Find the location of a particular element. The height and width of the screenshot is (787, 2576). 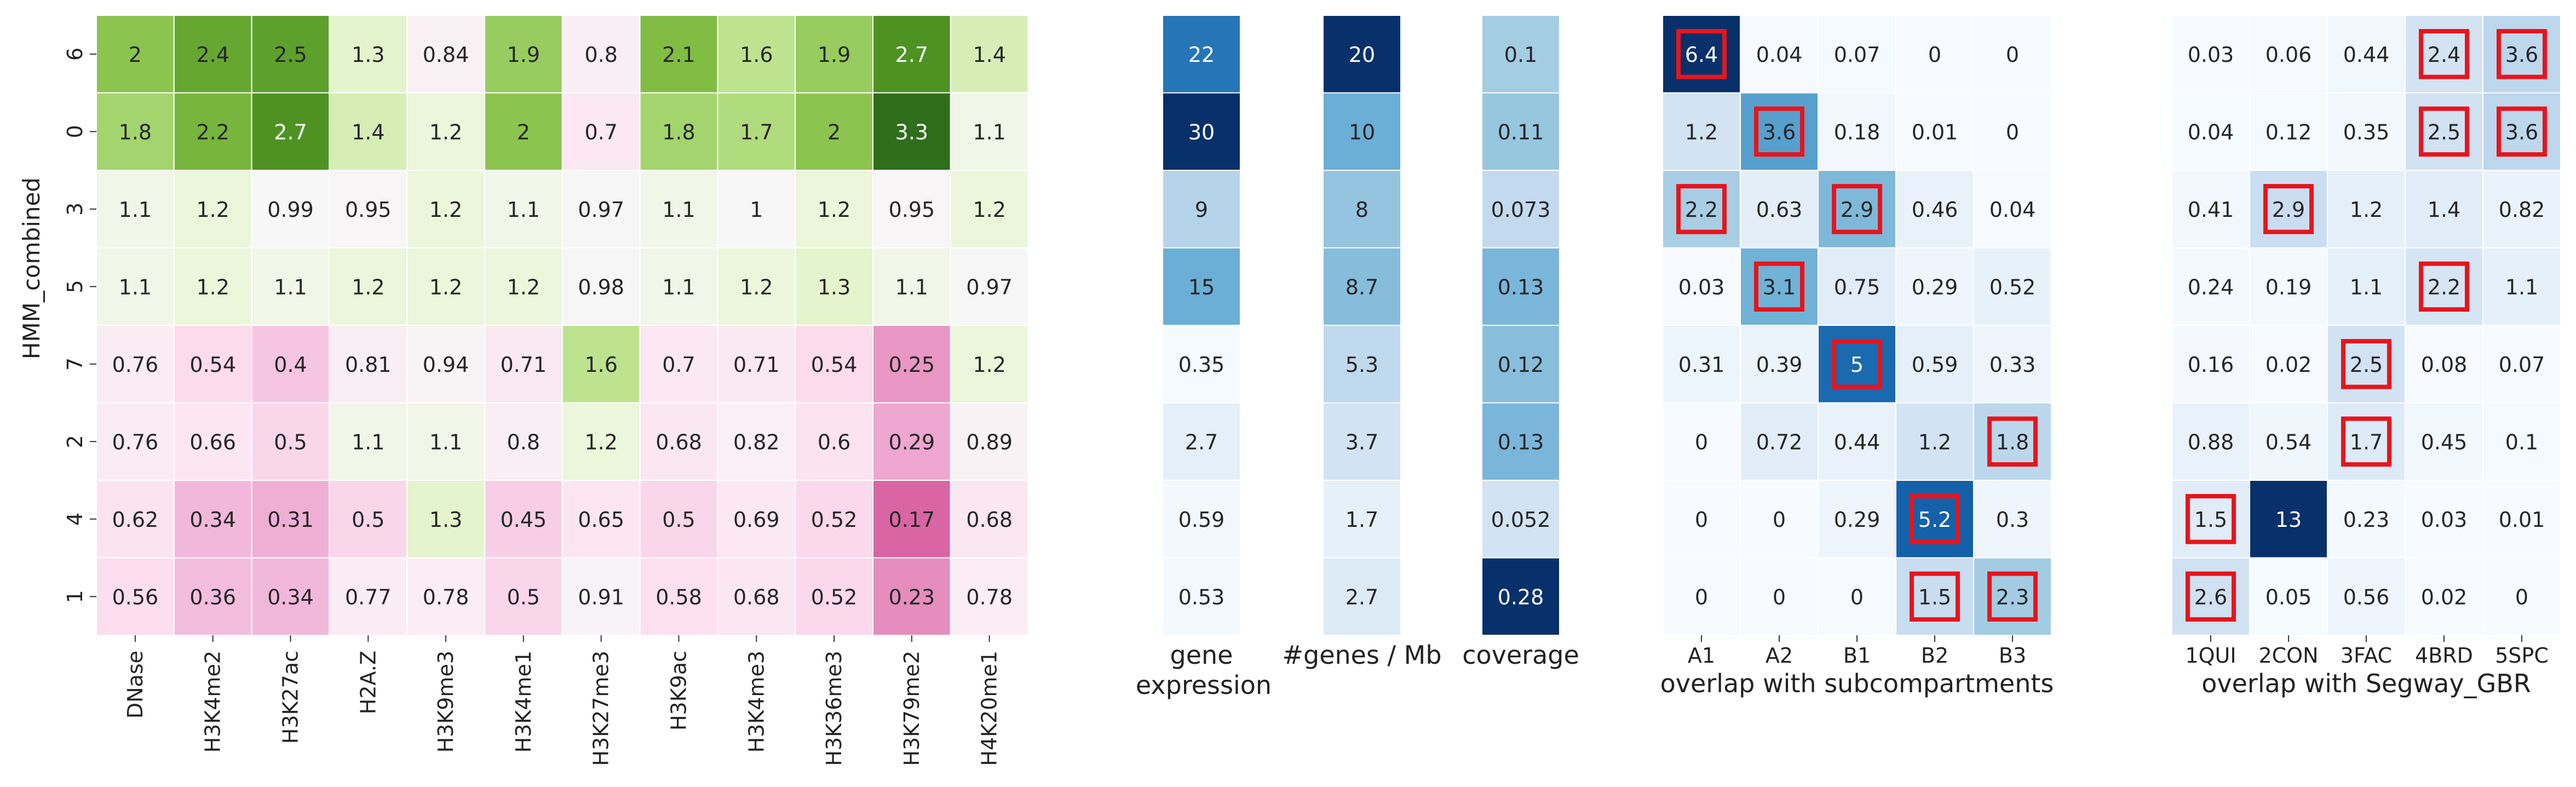

cell-value-label: 0.23 is located at coordinates (2366, 520).